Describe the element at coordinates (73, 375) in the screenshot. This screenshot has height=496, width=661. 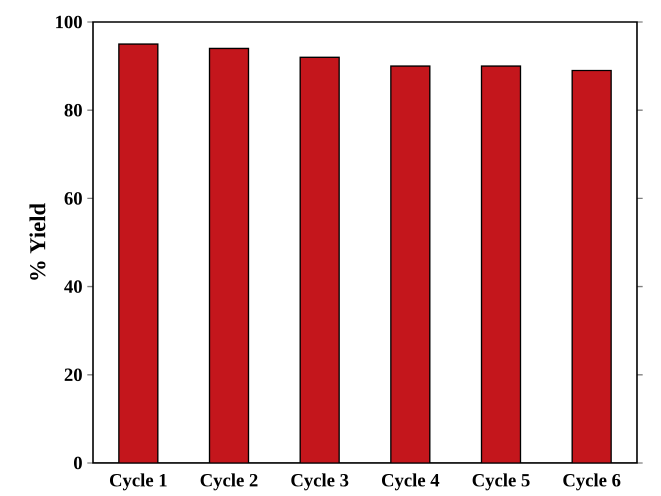
I see `y-tick-label: 20` at that location.